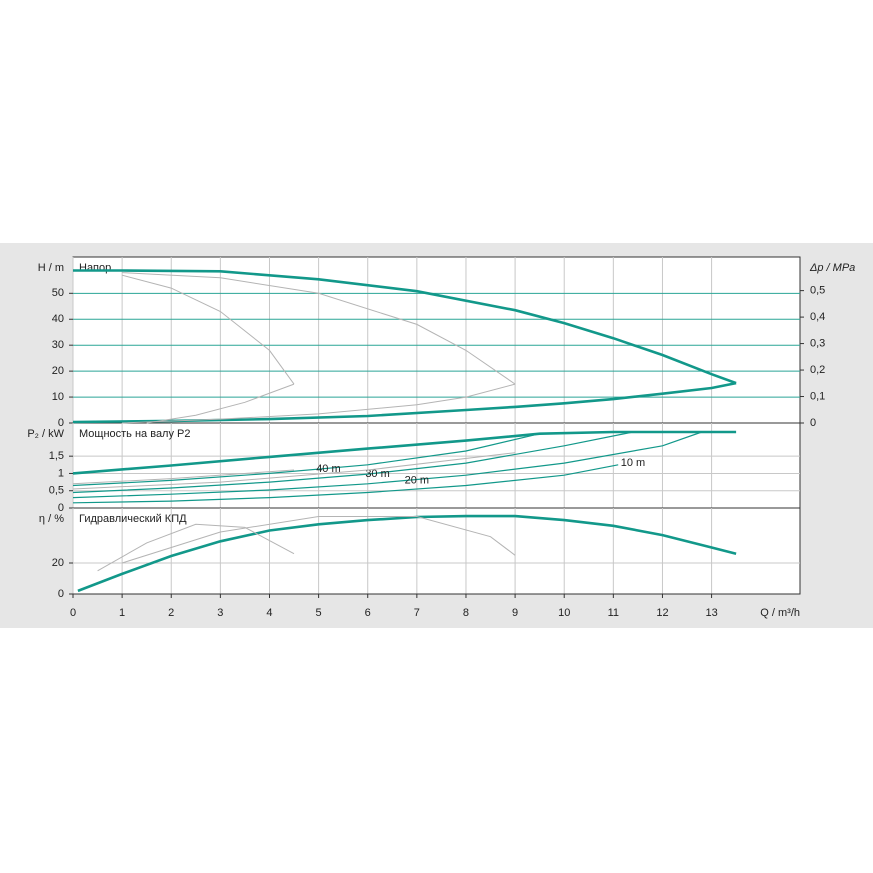 The height and width of the screenshot is (873, 873). I want to click on curve-label: 10 m, so click(633, 463).